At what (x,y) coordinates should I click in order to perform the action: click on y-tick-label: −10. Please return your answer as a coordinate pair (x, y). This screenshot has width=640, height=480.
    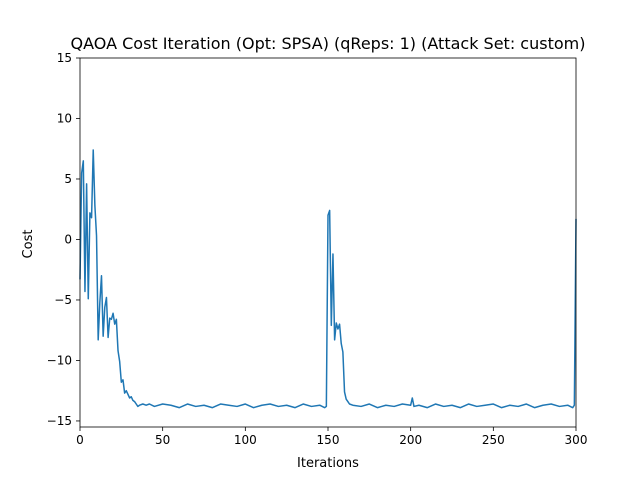
    Looking at the image, I should click on (59, 360).